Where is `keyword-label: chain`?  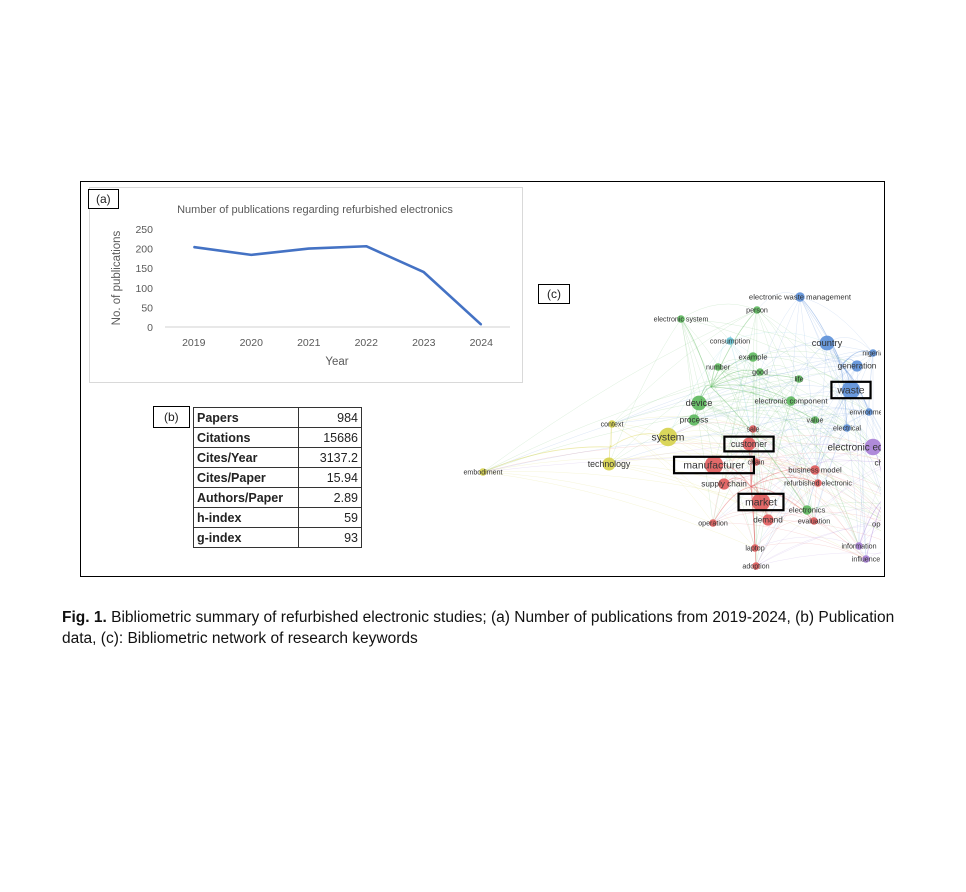
keyword-label: chain is located at coordinates (756, 462).